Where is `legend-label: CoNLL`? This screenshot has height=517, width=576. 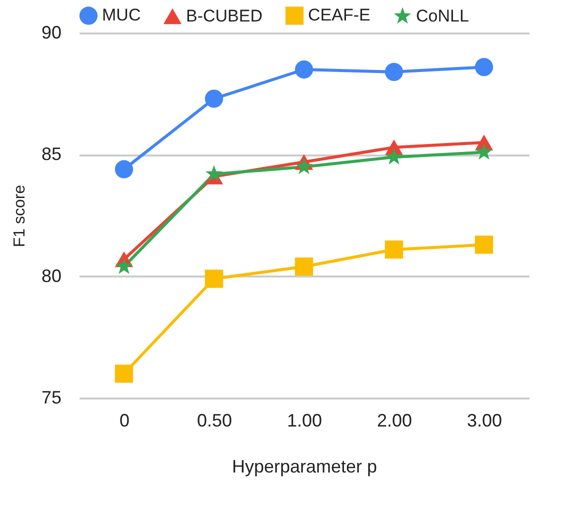 legend-label: CoNLL is located at coordinates (442, 16).